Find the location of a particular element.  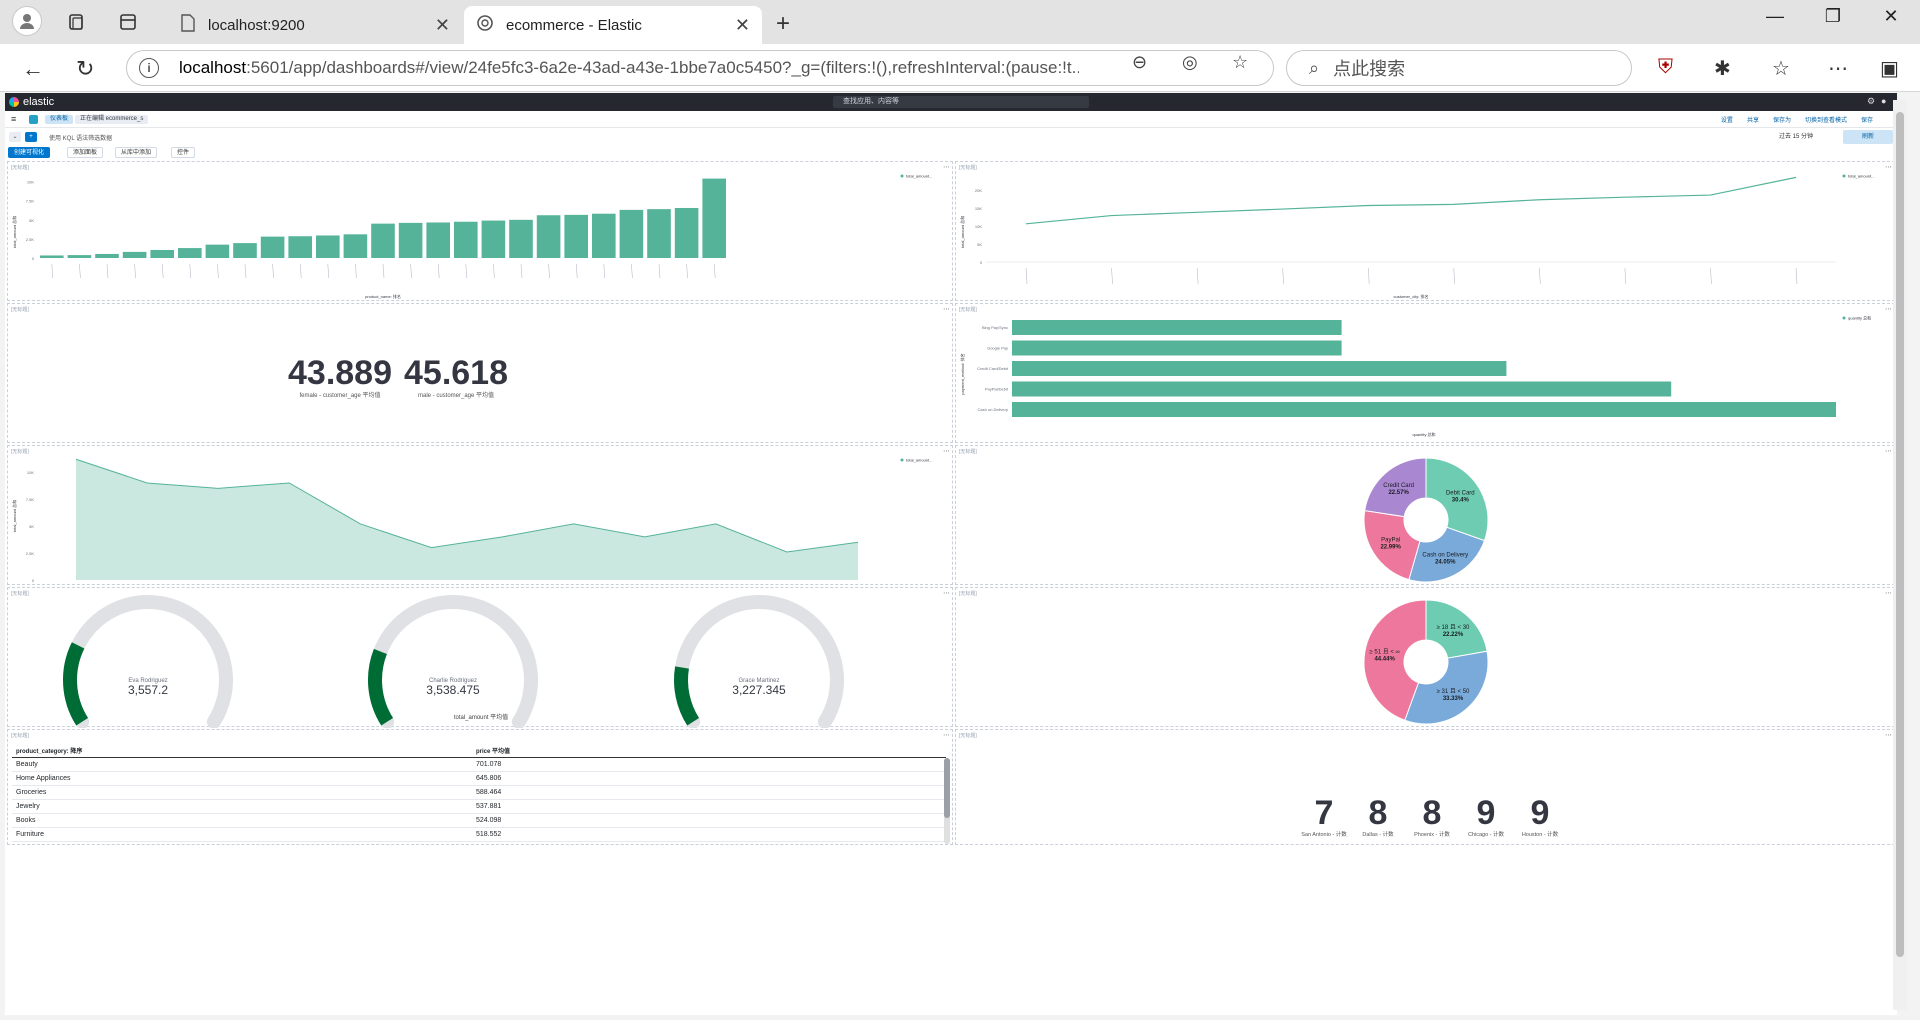

add-panel-button: 添加面板 is located at coordinates (85, 152).